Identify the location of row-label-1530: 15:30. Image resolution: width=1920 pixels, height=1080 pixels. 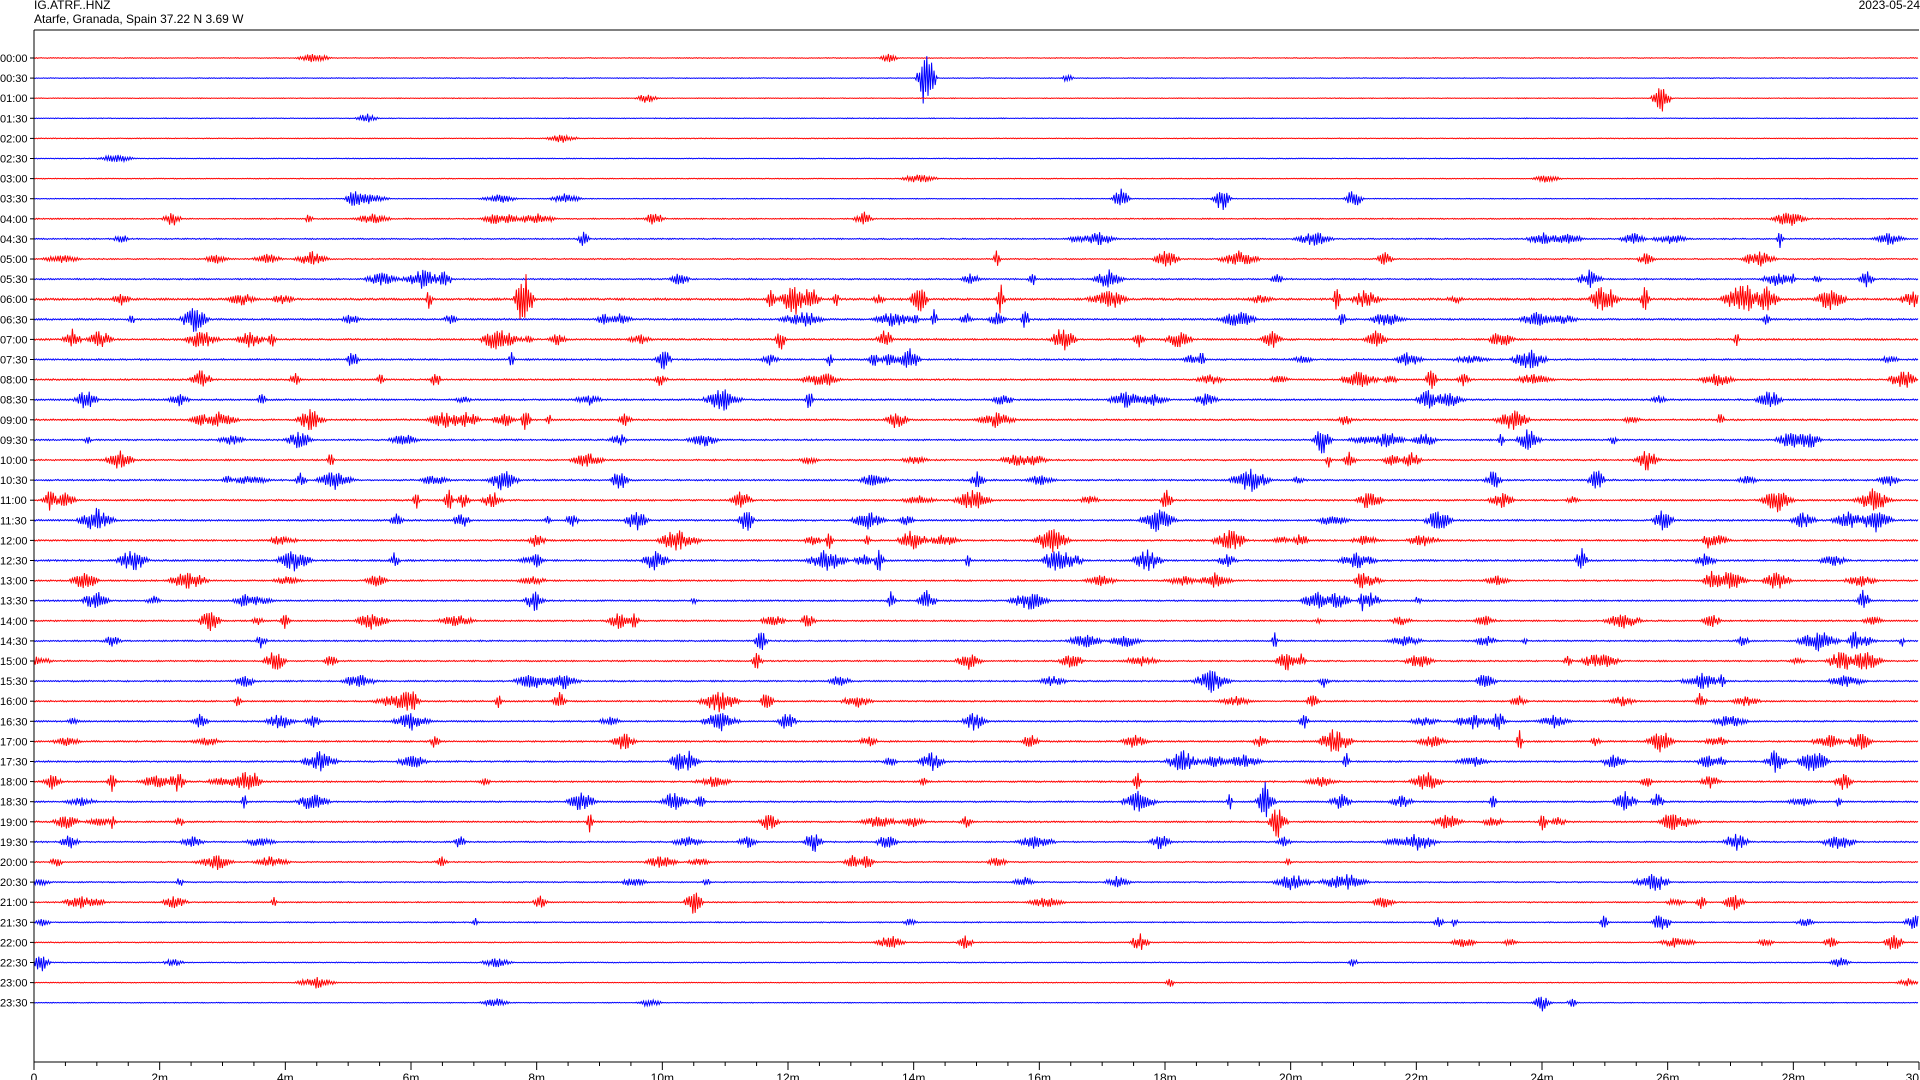
(14, 682).